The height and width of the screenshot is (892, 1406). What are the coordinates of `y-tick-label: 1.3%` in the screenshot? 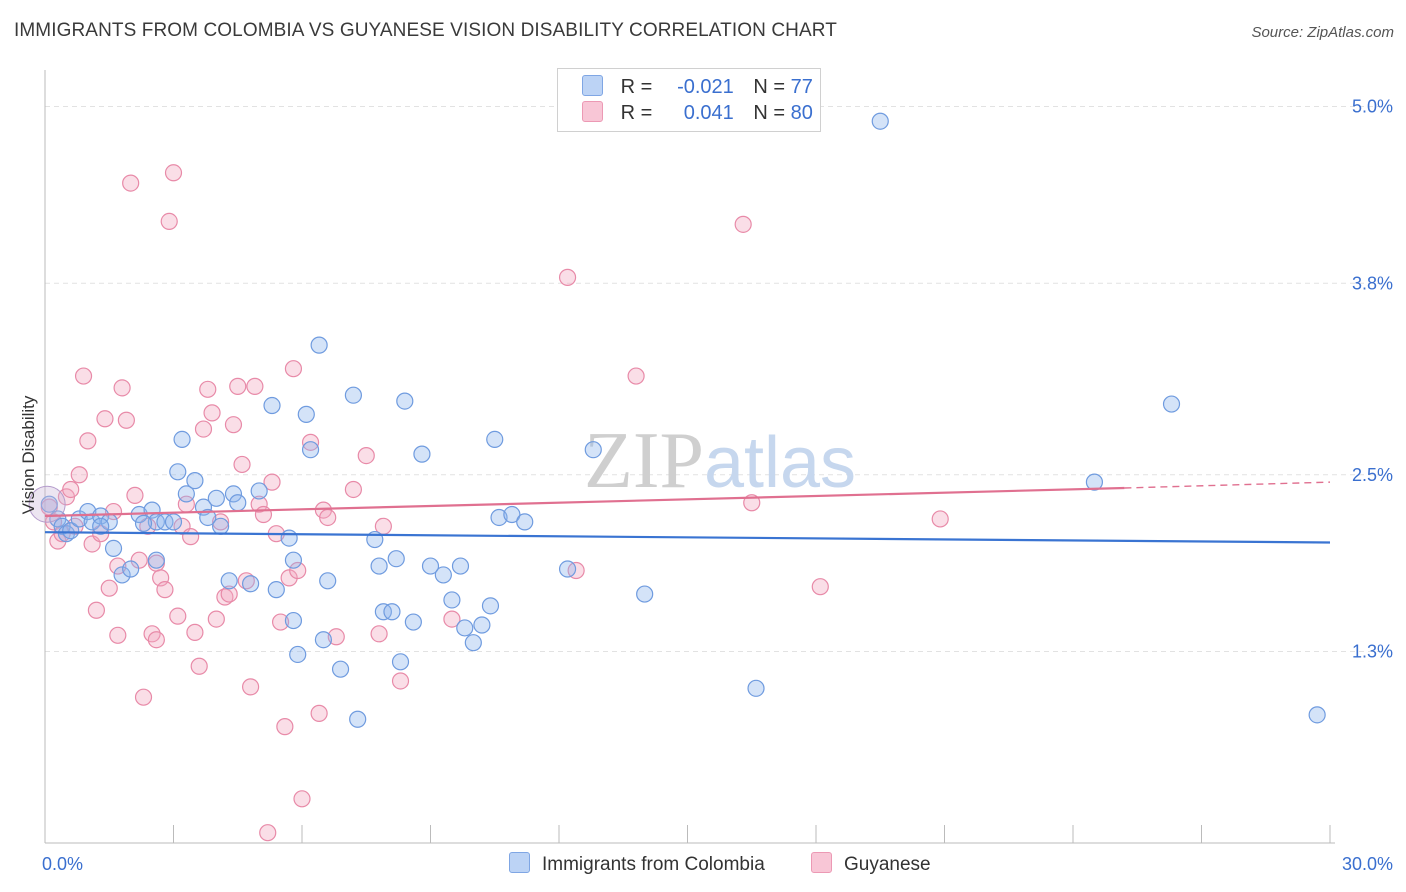 It's located at (1372, 652).